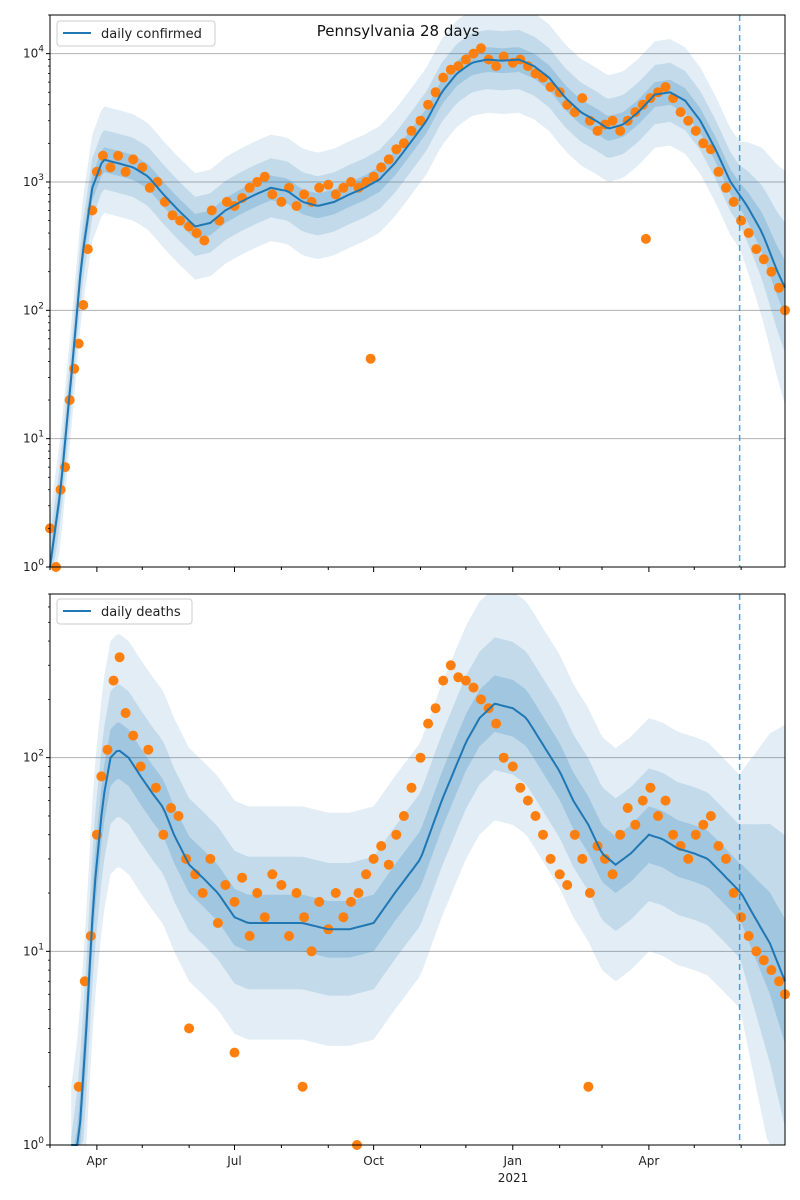 The width and height of the screenshot is (800, 1200). What do you see at coordinates (124, 611) in the screenshot?
I see `deaths-legend-box` at bounding box center [124, 611].